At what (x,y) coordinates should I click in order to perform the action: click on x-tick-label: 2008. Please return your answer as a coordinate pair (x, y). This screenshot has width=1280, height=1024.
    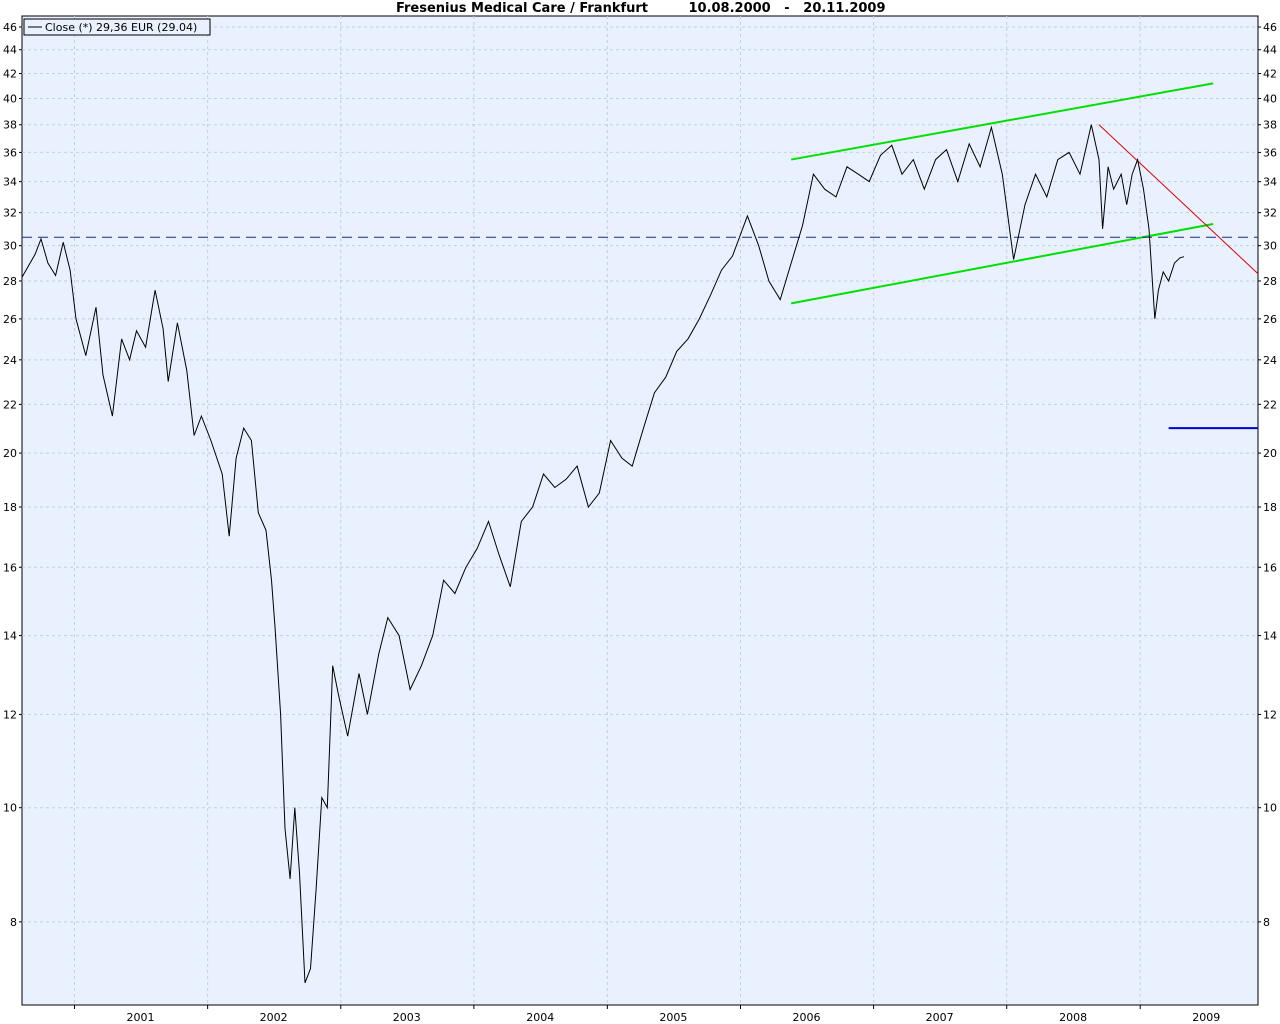
    Looking at the image, I should click on (1073, 1017).